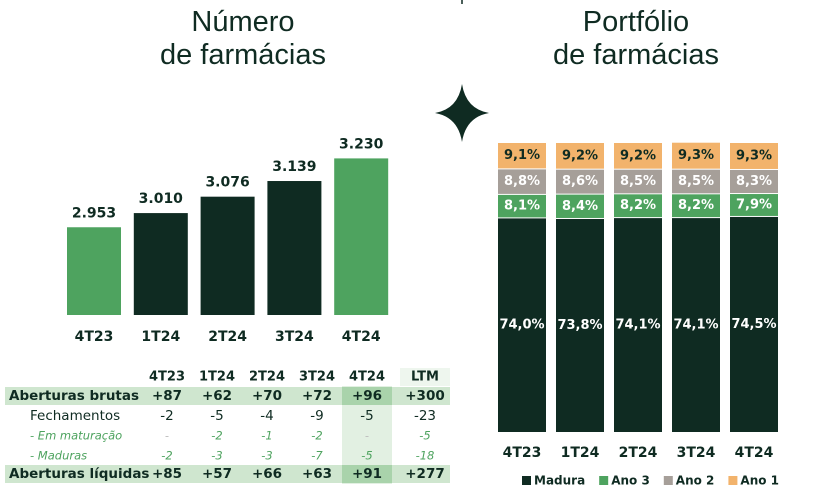 This screenshot has width=821, height=503. I want to click on table-cell: +85, so click(167, 474).